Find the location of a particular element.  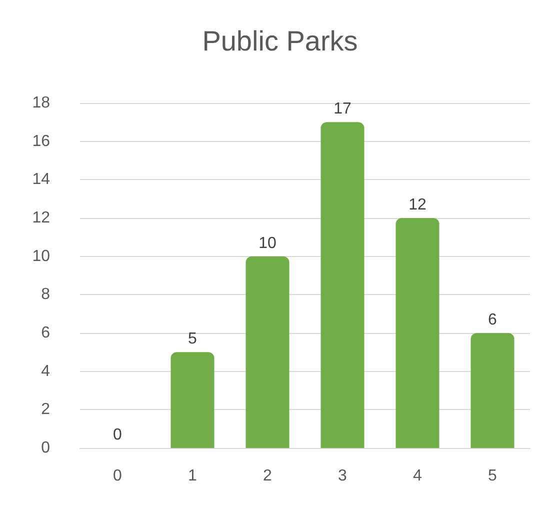

y-tick-label: 14 is located at coordinates (41, 179).